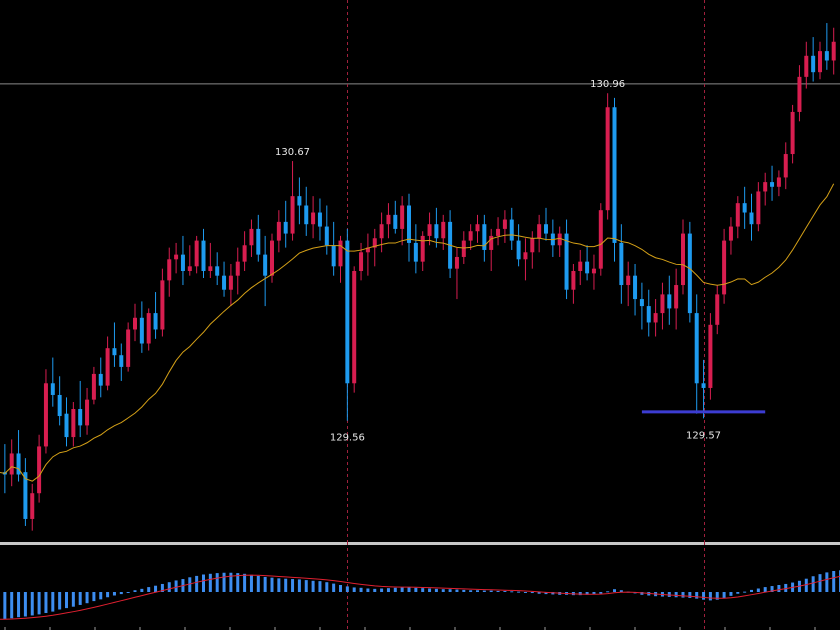 The image size is (840, 630). I want to click on panel-separator, so click(420, 543).